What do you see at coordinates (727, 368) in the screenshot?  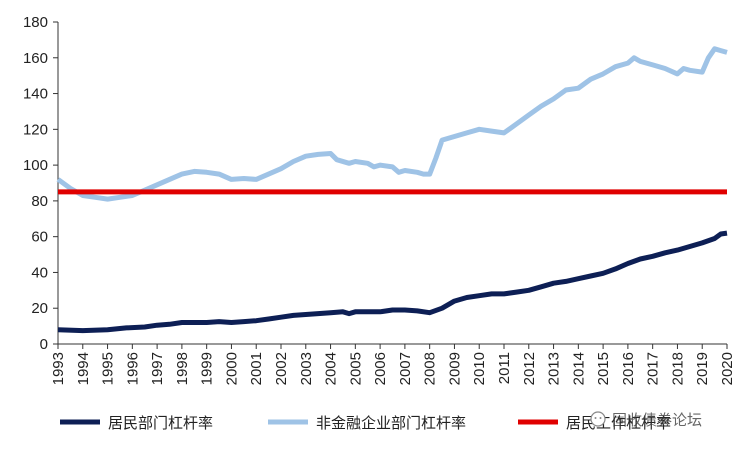 I see `x-tick-label: 2020` at bounding box center [727, 368].